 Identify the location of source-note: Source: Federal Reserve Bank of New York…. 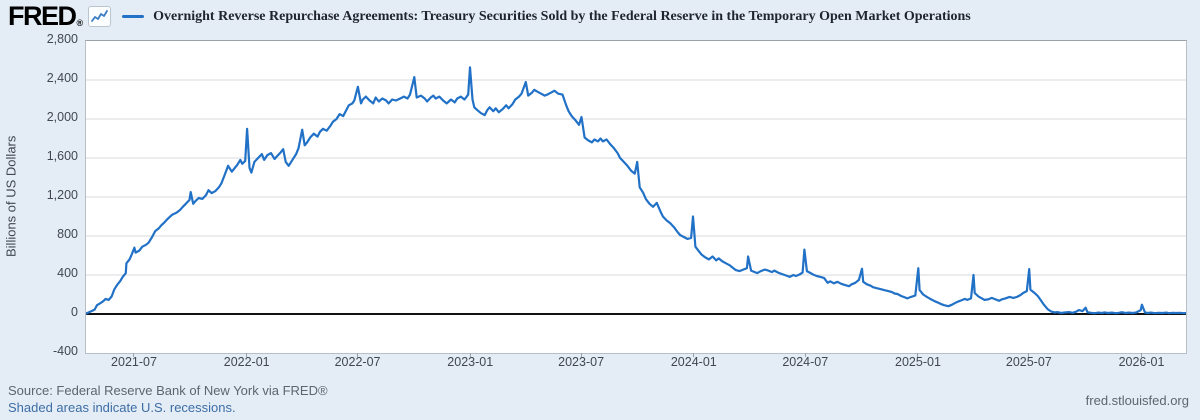
(168, 390).